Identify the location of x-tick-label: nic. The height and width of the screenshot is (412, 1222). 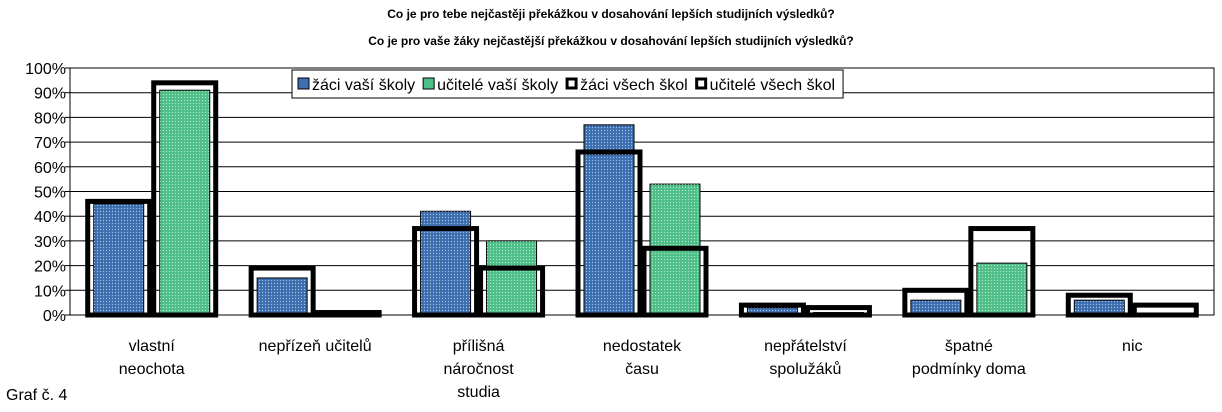
(1132, 346).